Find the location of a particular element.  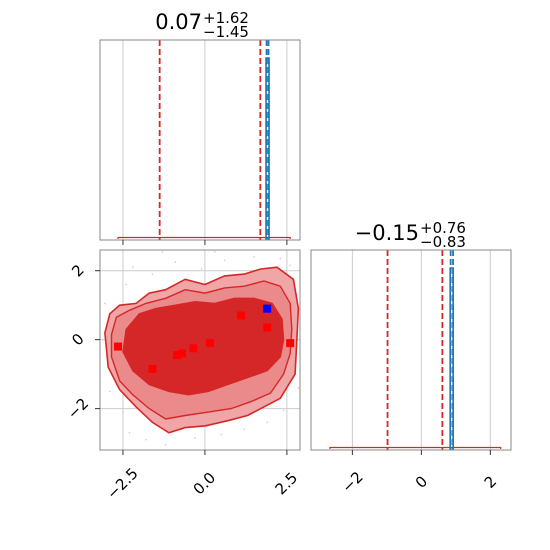

marginal-x-posterior-hist is located at coordinates (204, 237).